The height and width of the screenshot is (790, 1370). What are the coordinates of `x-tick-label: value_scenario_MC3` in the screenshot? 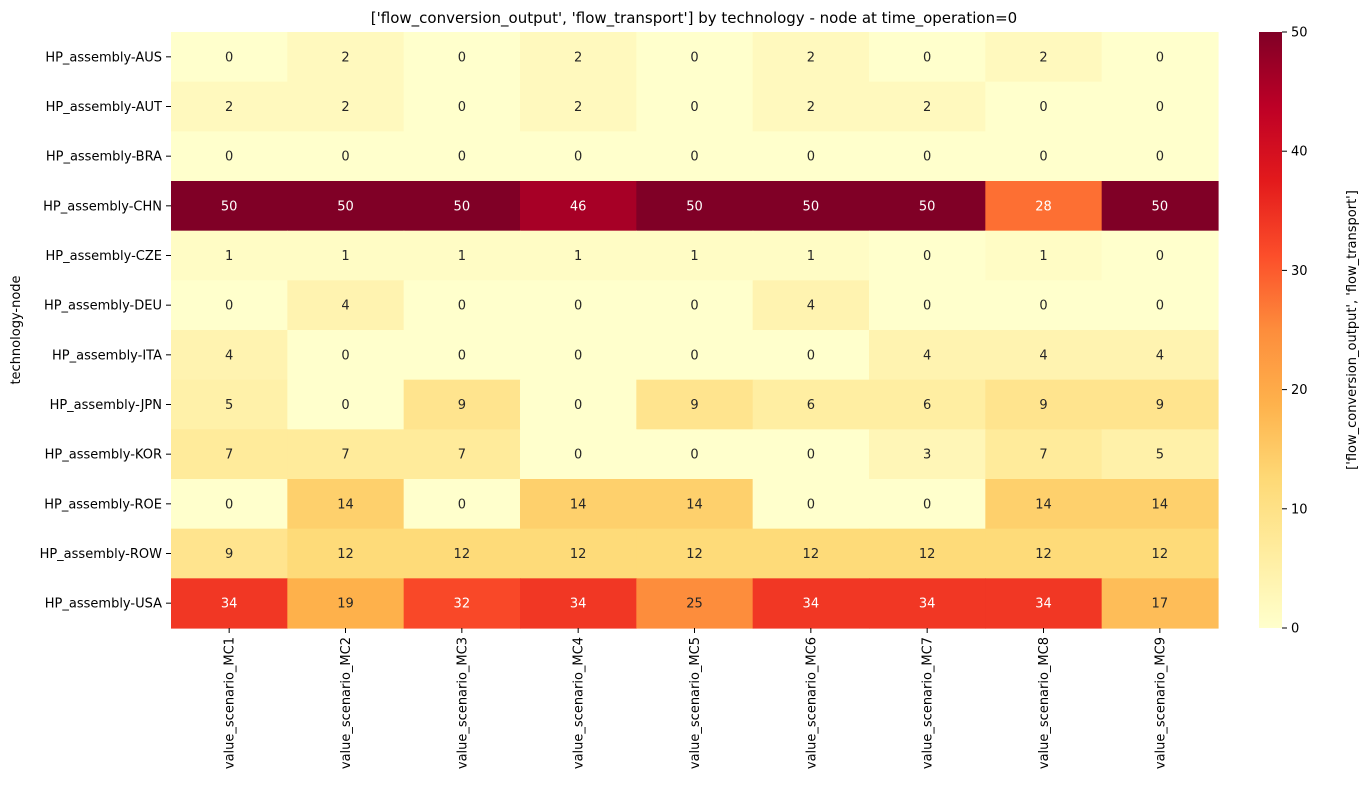 It's located at (462, 703).